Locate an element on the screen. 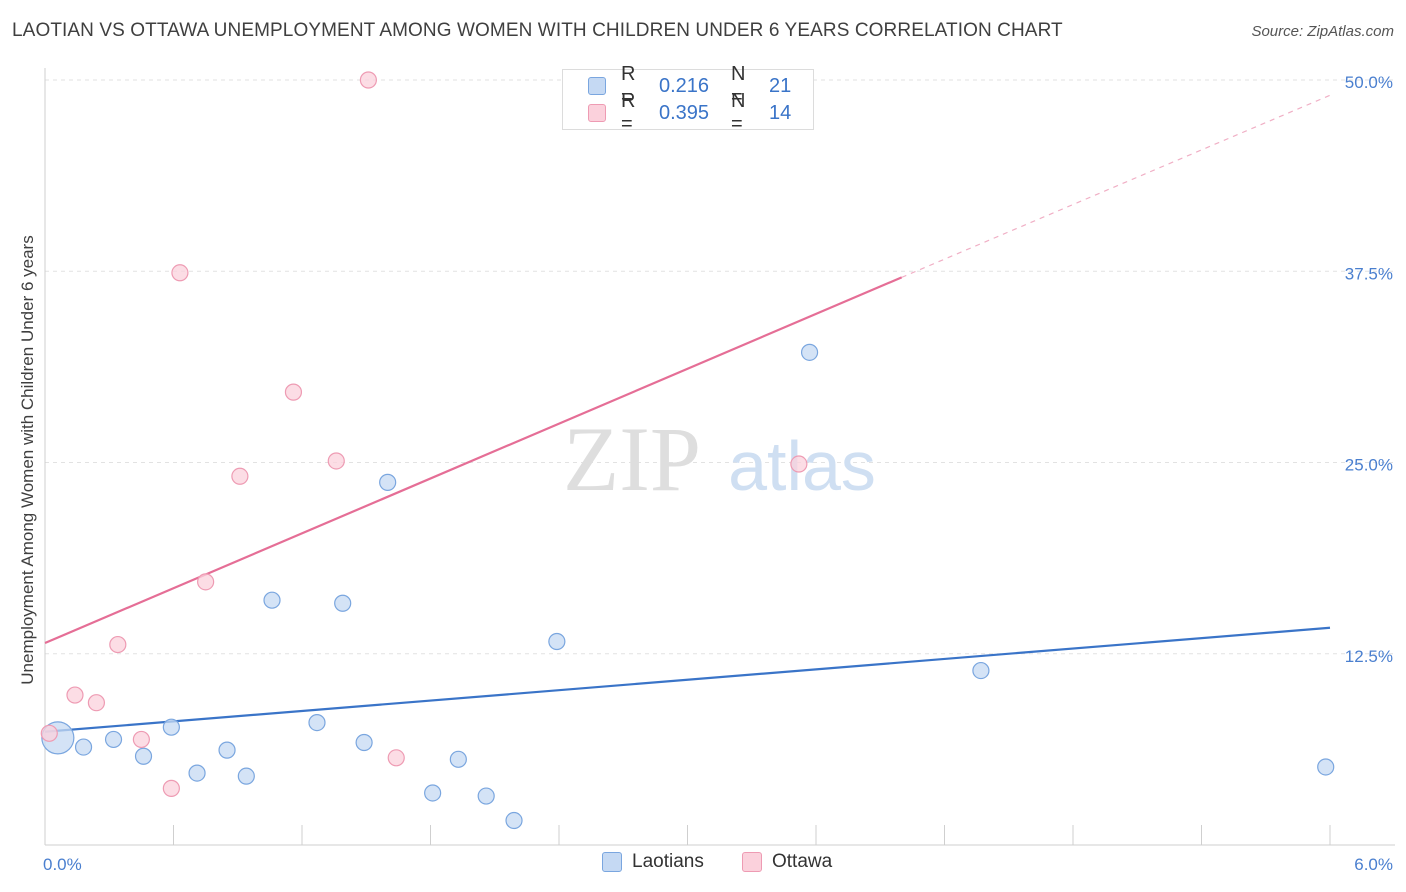 The height and width of the screenshot is (892, 1406). ottawa-legend-swatch is located at coordinates (752, 862).